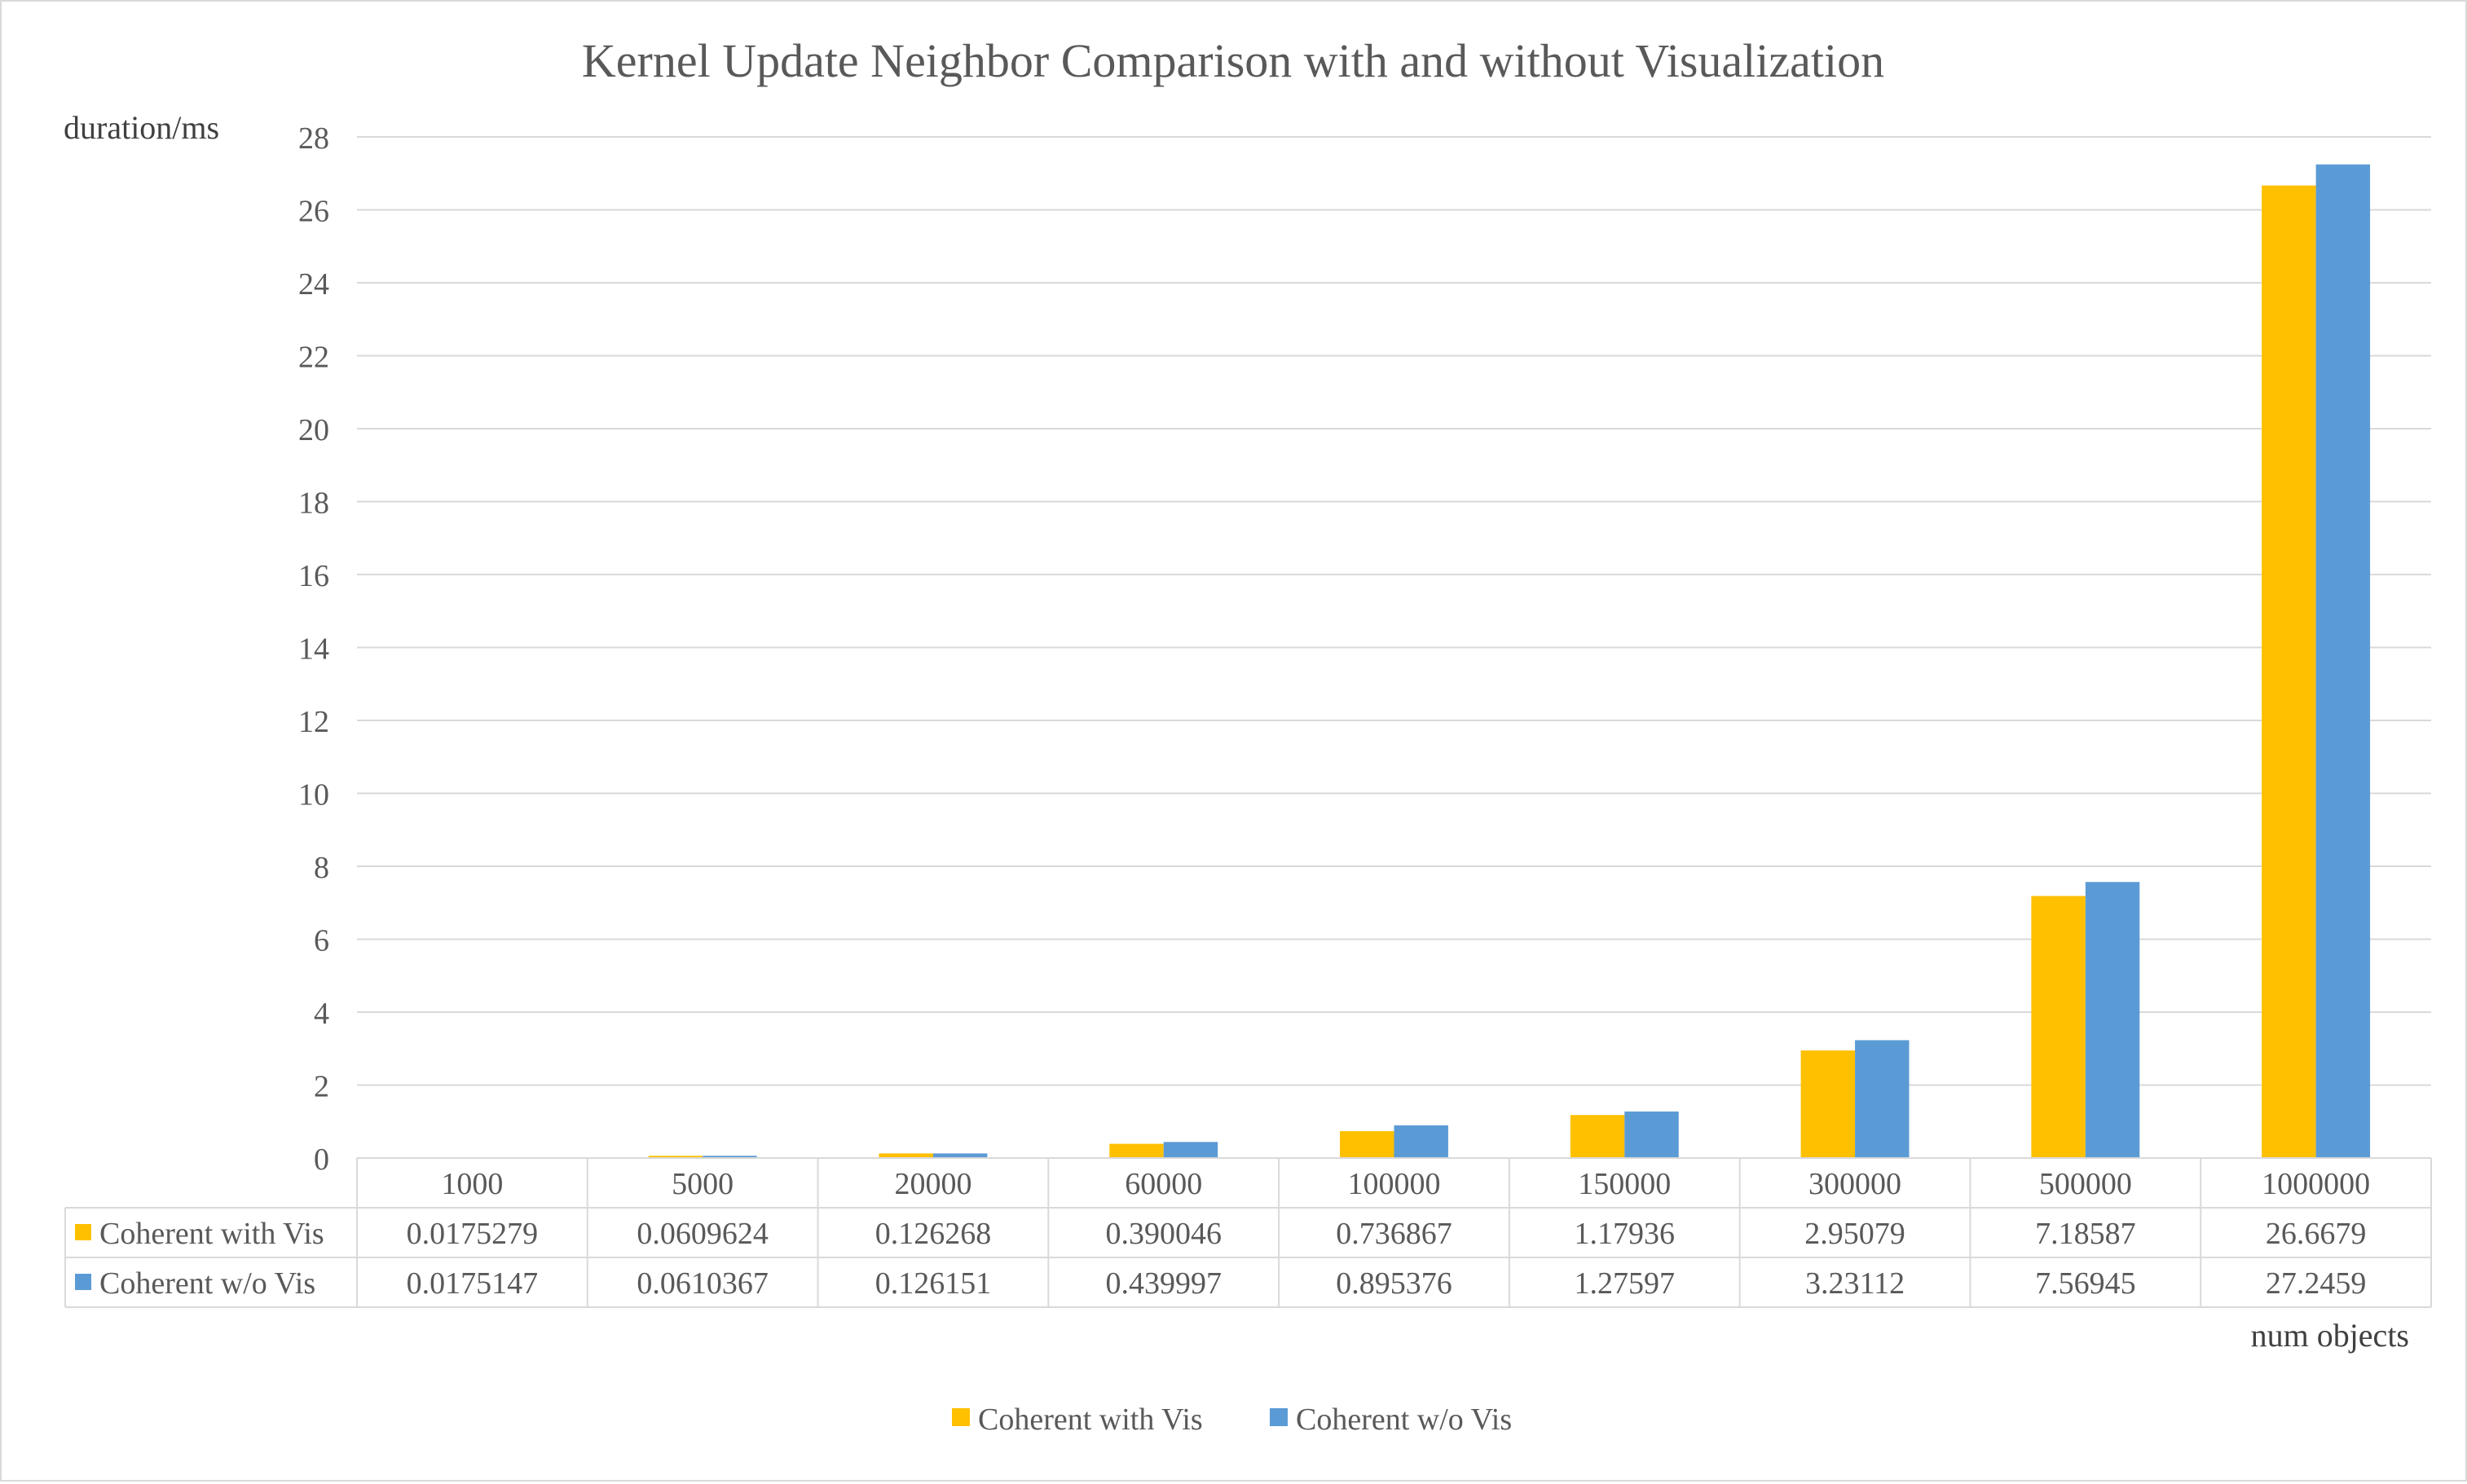 This screenshot has height=1484, width=2467. I want to click on table-series-name: Coherent w/o Vis, so click(207, 1283).